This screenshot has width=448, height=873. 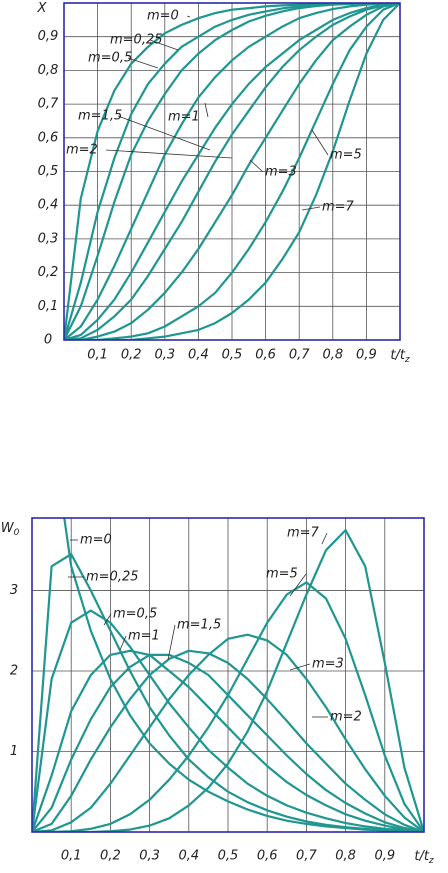 I want to click on y-axis-label: X, so click(x=42, y=8).